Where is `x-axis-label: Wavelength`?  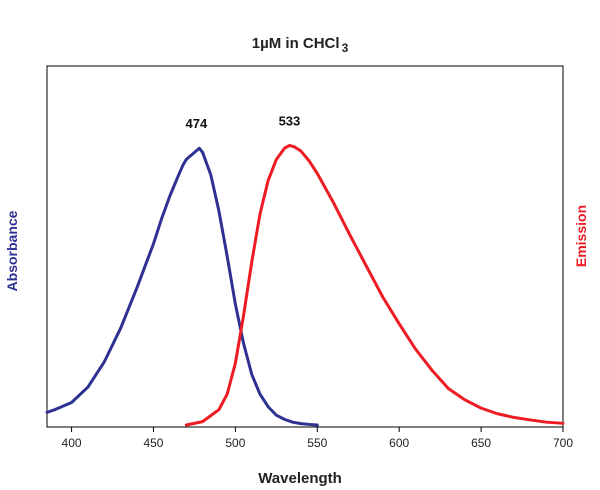 x-axis-label: Wavelength is located at coordinates (300, 478).